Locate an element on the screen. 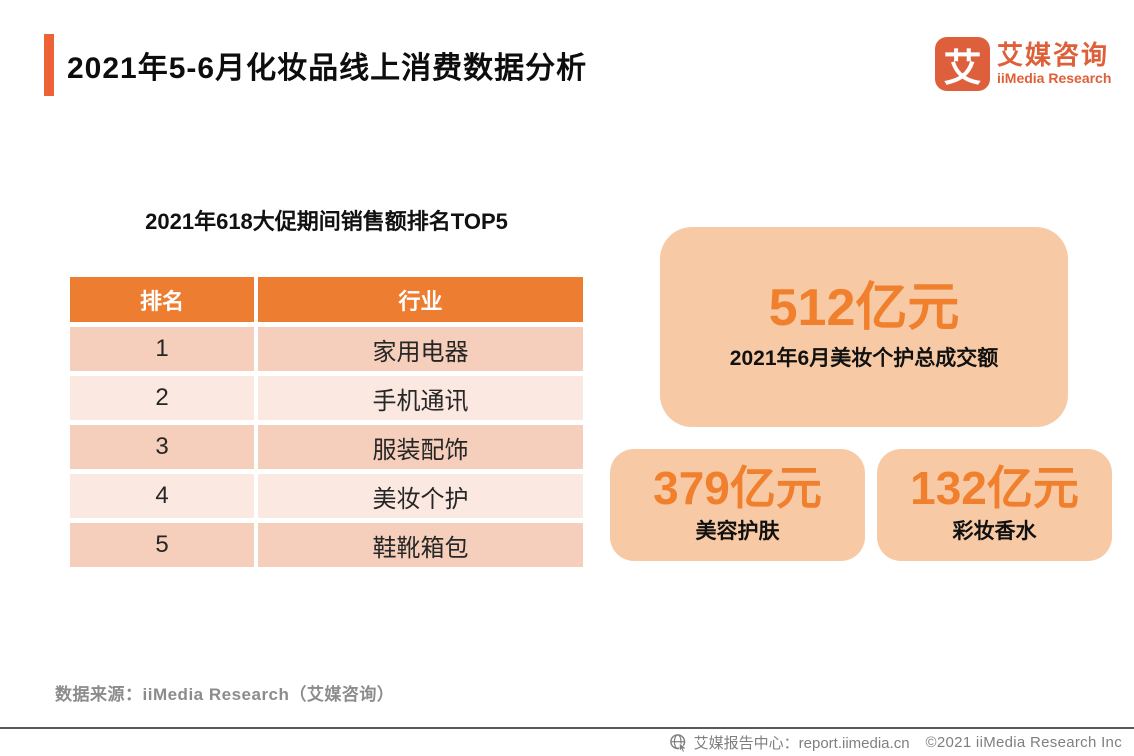  stat-value: 132亿元 is located at coordinates (994, 488).